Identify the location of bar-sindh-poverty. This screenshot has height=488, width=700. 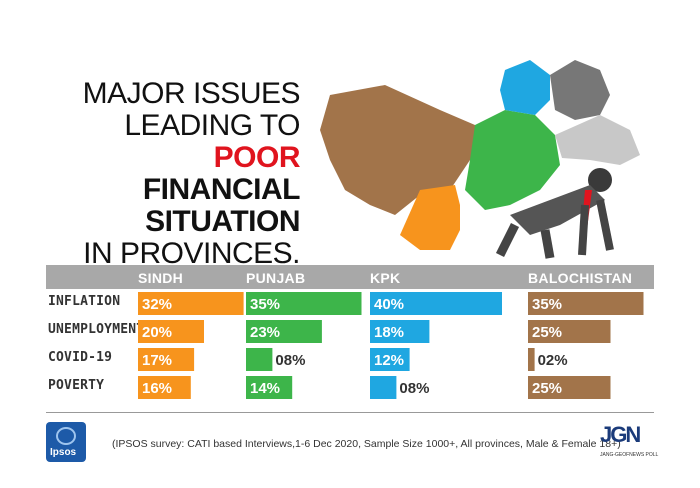
(164, 387).